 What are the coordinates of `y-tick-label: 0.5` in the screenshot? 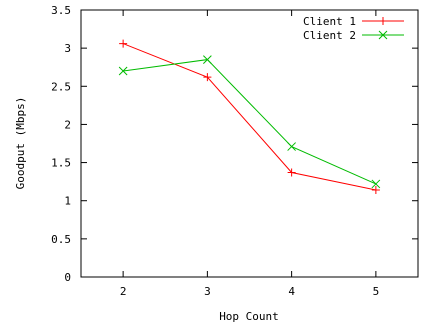 It's located at (61, 239).